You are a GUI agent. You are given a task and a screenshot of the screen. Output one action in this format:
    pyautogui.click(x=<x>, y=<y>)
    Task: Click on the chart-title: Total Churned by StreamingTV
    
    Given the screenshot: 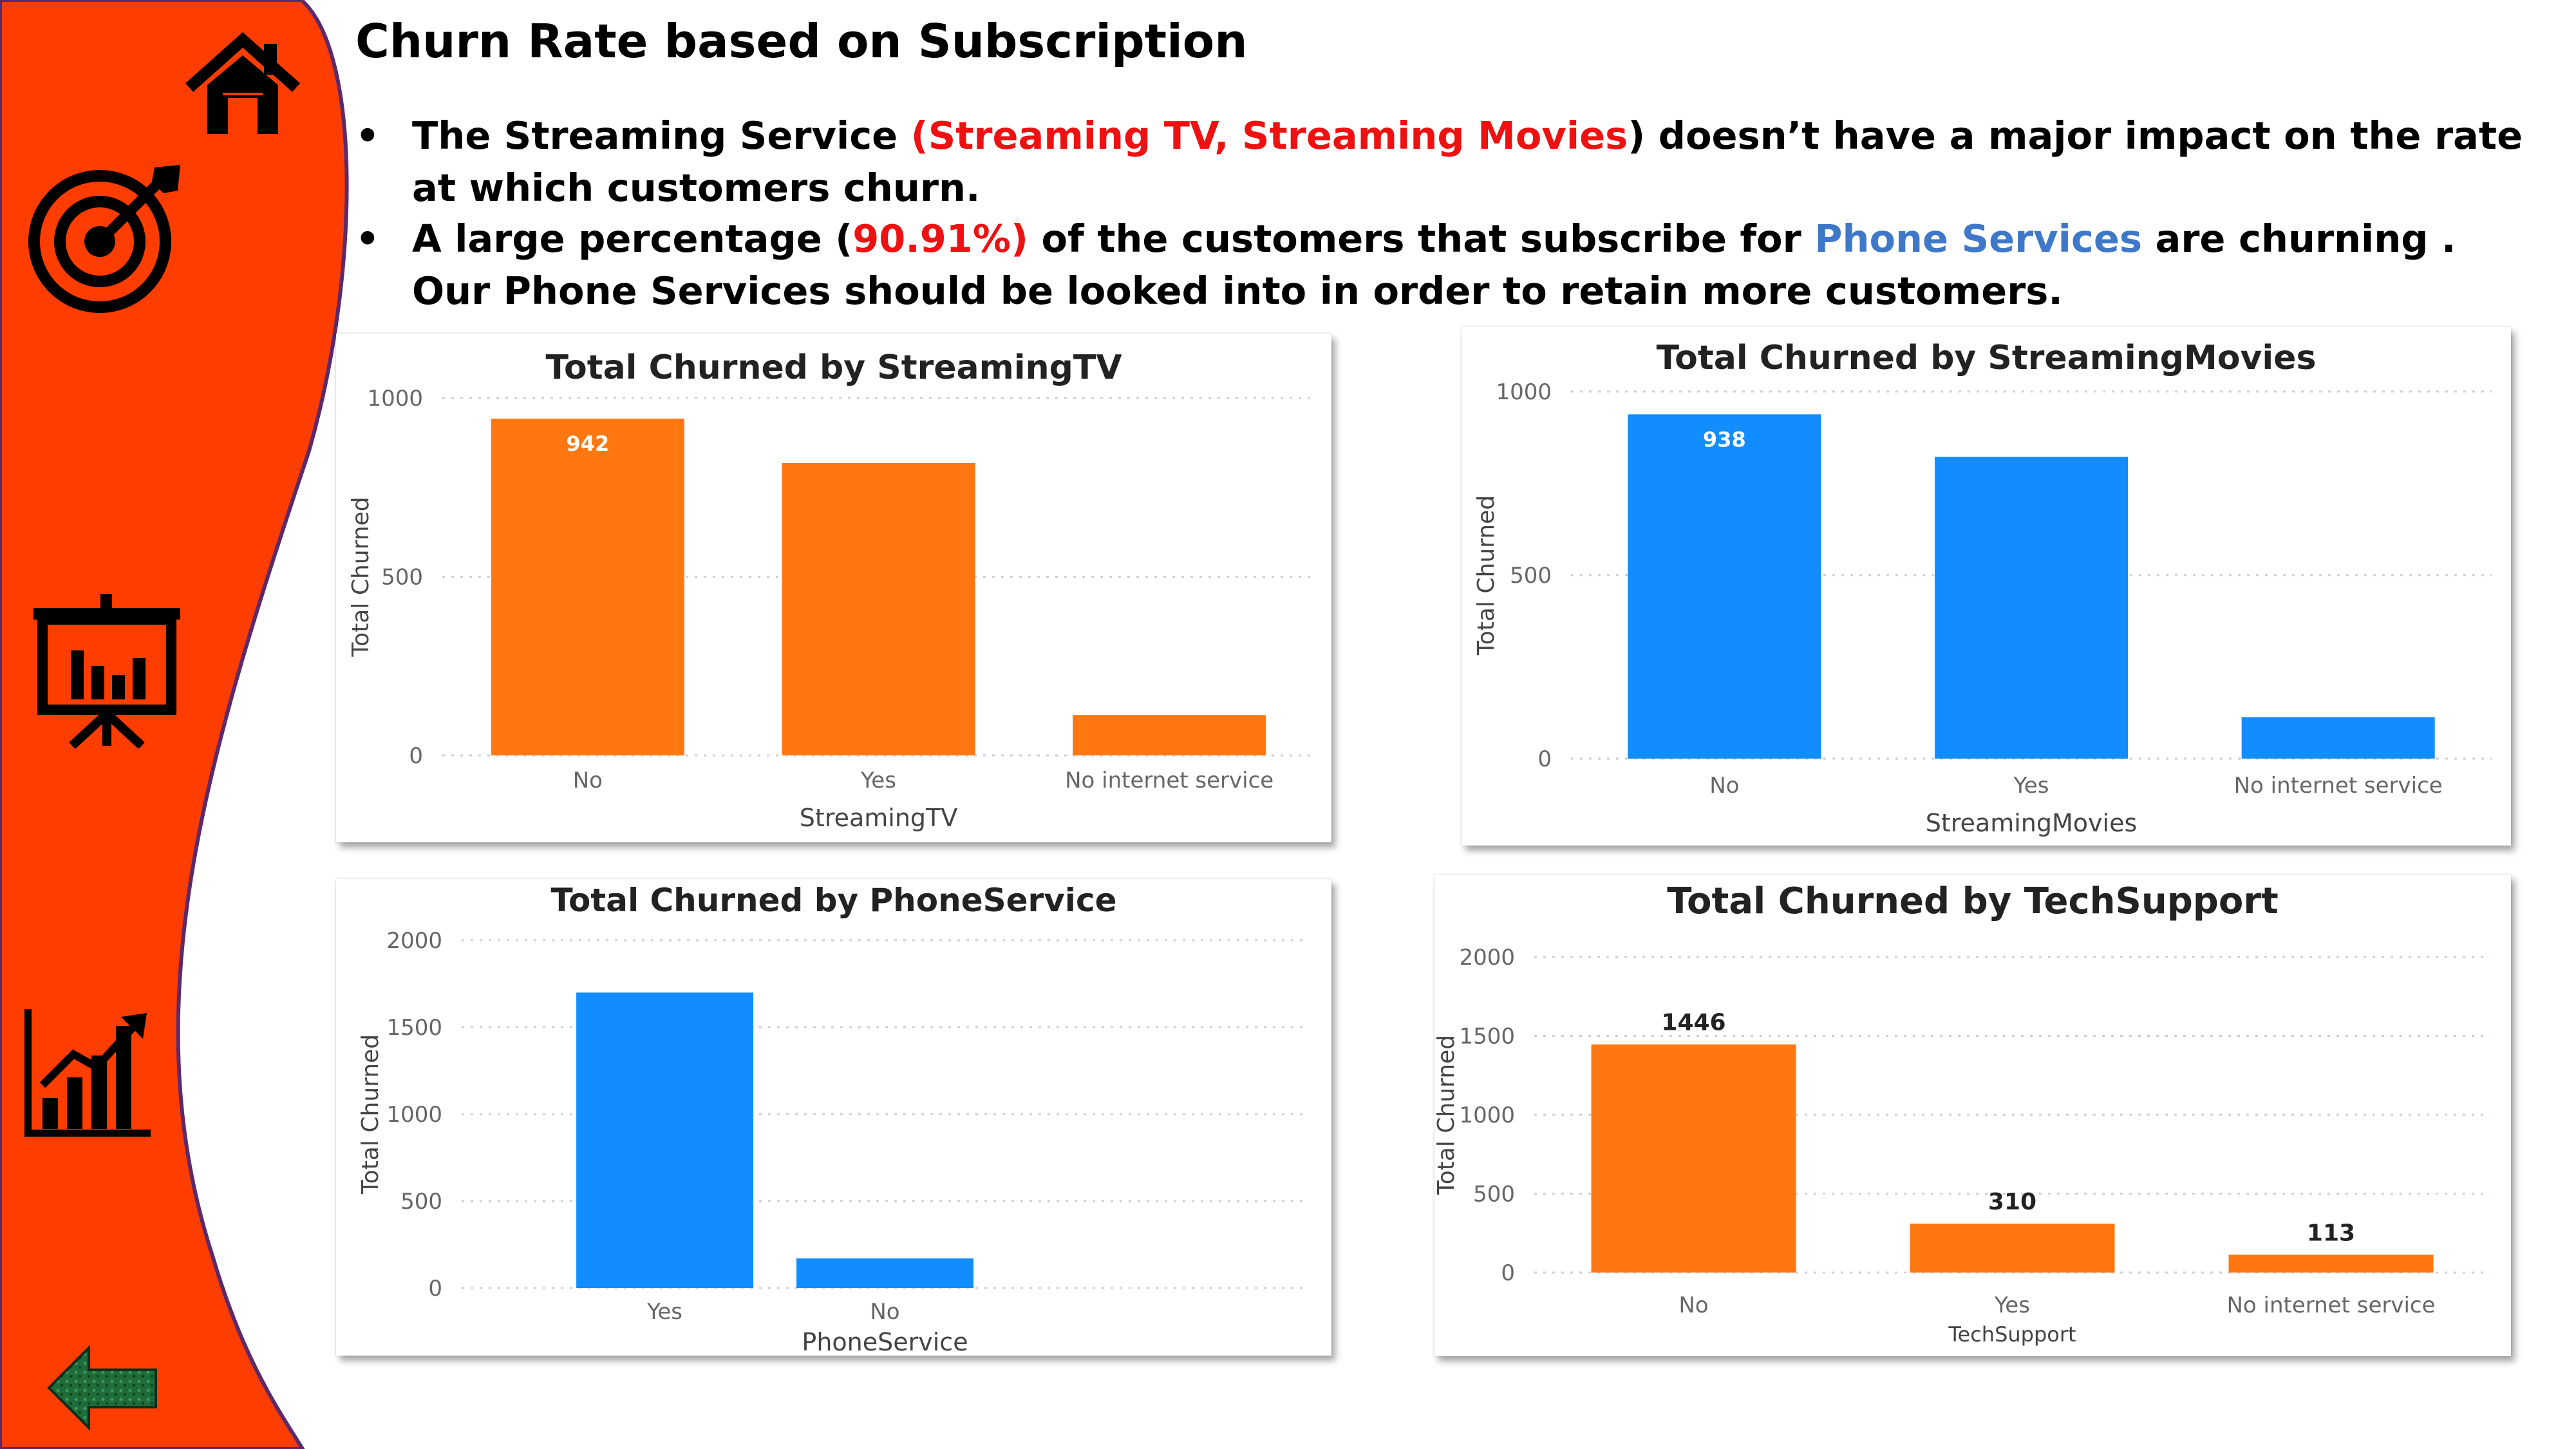 What is the action you would take?
    pyautogui.click(x=833, y=367)
    